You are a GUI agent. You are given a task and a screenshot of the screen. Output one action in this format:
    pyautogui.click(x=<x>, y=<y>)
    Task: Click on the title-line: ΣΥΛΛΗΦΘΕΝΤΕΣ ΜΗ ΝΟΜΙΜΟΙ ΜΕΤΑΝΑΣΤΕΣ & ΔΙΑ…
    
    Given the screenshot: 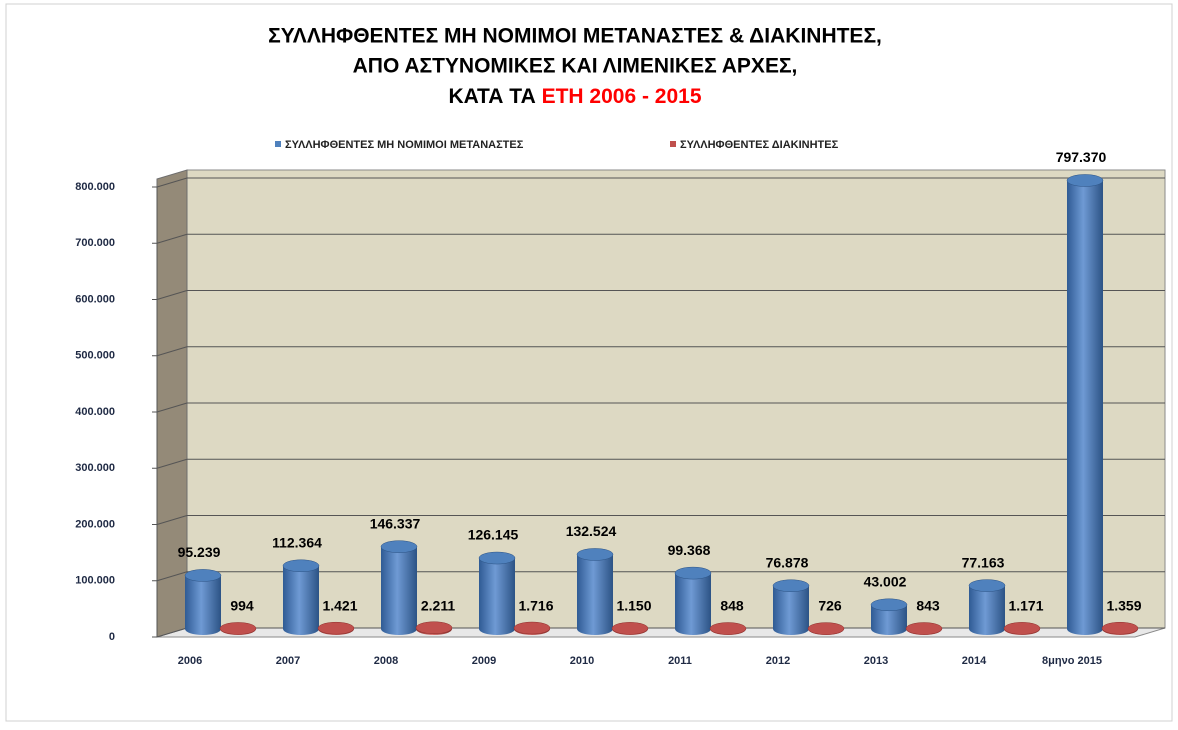 What is the action you would take?
    pyautogui.click(x=575, y=36)
    